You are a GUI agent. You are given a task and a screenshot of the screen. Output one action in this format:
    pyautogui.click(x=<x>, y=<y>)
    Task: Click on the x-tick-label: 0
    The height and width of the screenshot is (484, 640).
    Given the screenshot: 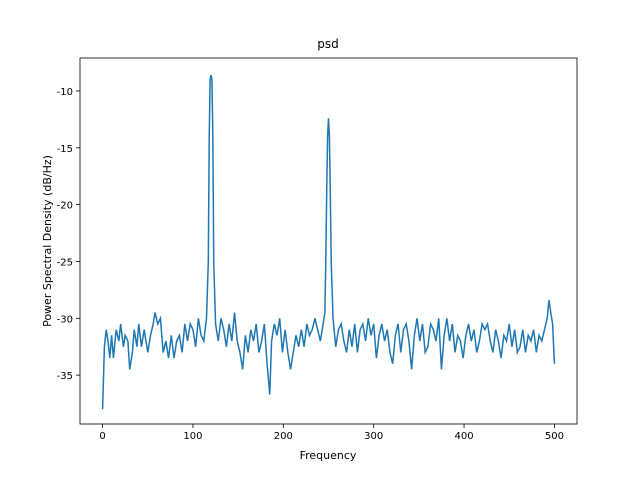 What is the action you would take?
    pyautogui.click(x=102, y=436)
    